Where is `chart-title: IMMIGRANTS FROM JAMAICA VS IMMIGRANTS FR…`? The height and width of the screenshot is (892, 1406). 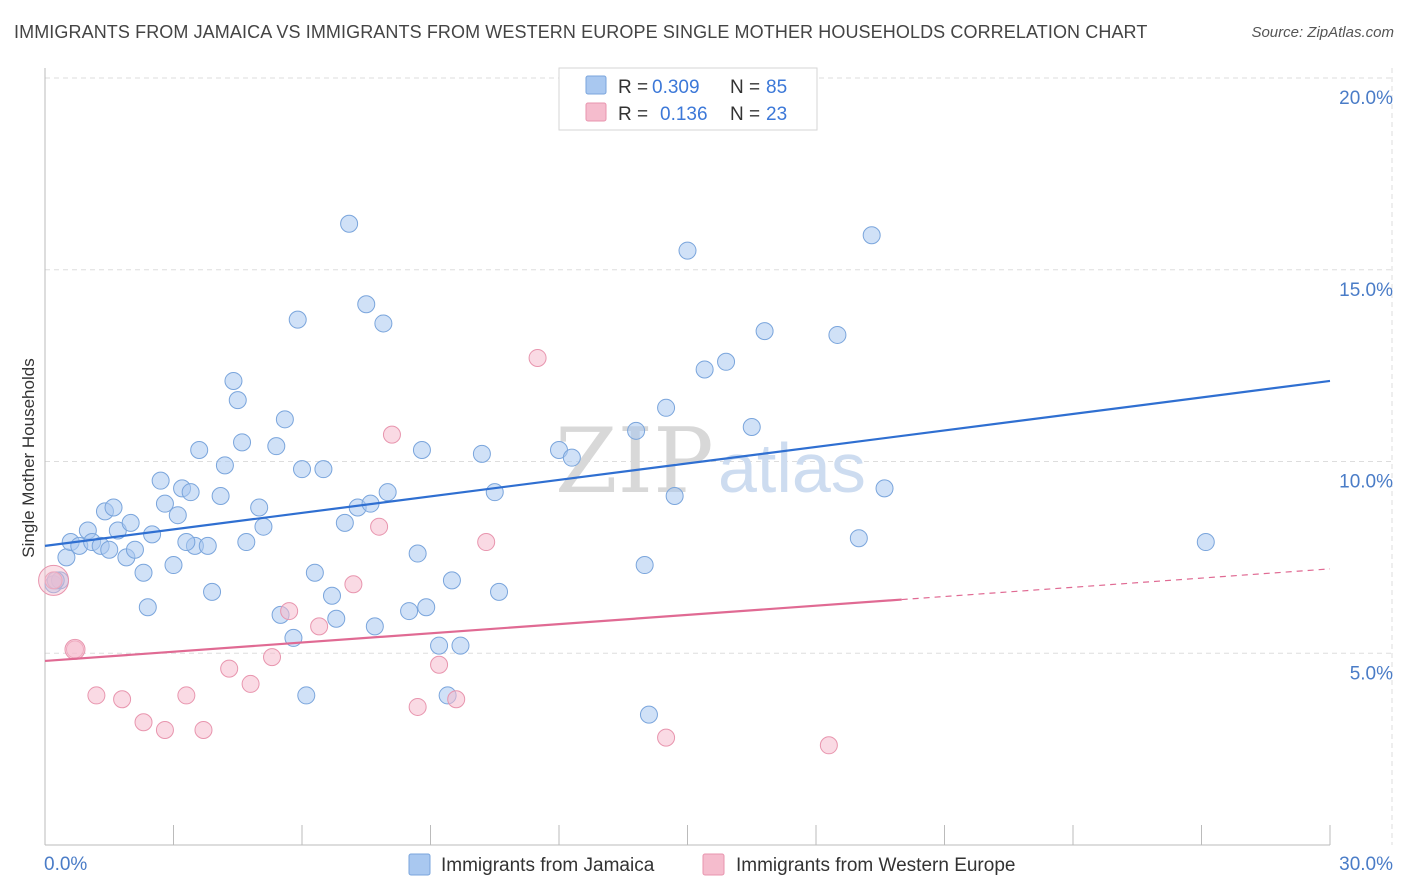 chart-title: IMMIGRANTS FROM JAMAICA VS IMMIGRANTS FR… is located at coordinates (581, 32).